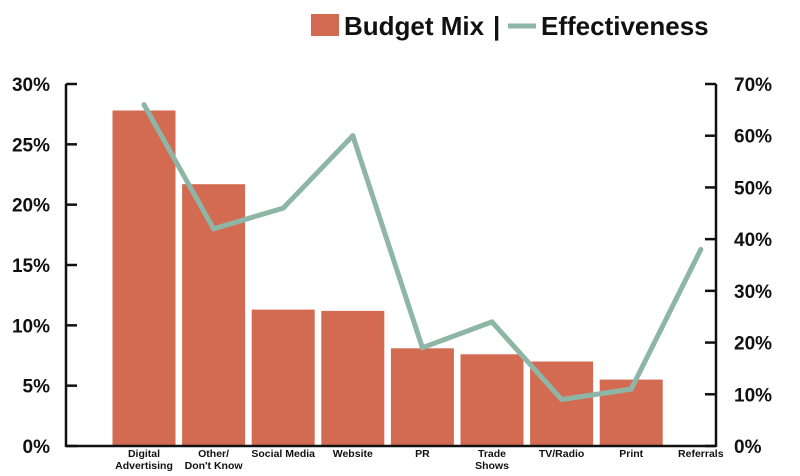 The width and height of the screenshot is (800, 476). What do you see at coordinates (492, 460) in the screenshot?
I see `category-label: Trade Shows` at bounding box center [492, 460].